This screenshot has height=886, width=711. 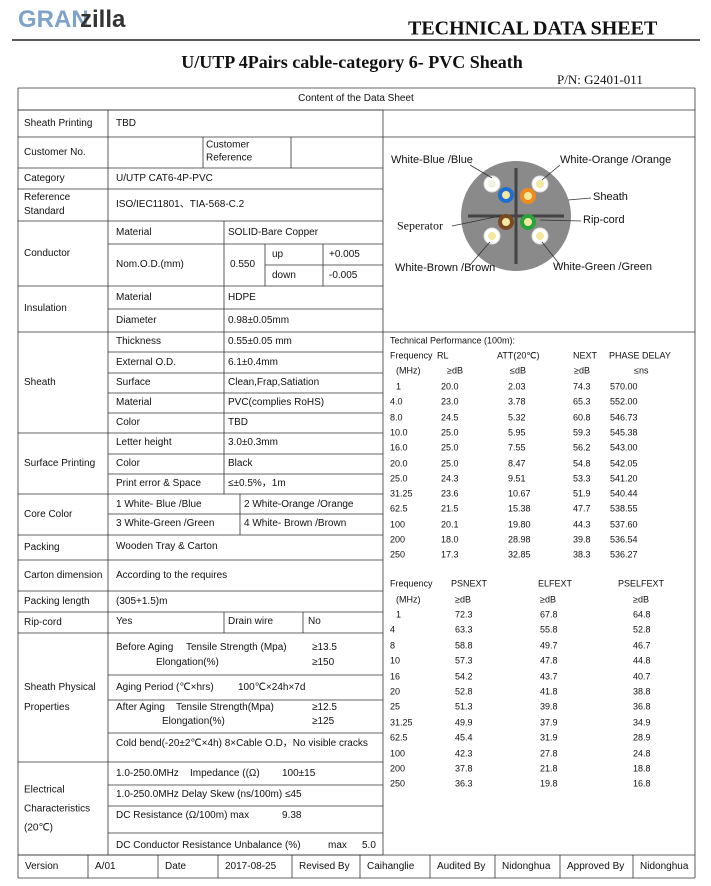 What do you see at coordinates (533, 28) in the screenshot?
I see `doc-title: TECHNICAL DATA SHEET` at bounding box center [533, 28].